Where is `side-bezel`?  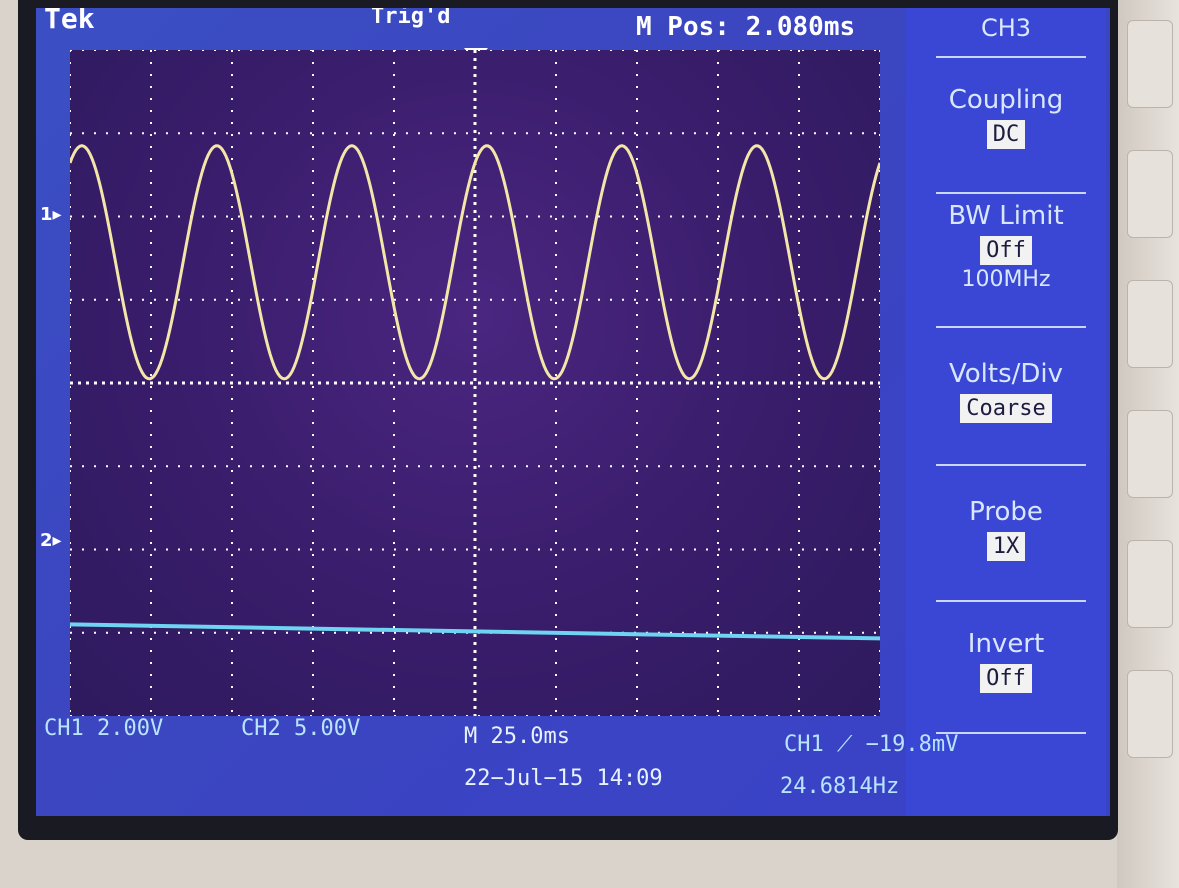 side-bezel is located at coordinates (1148, 444).